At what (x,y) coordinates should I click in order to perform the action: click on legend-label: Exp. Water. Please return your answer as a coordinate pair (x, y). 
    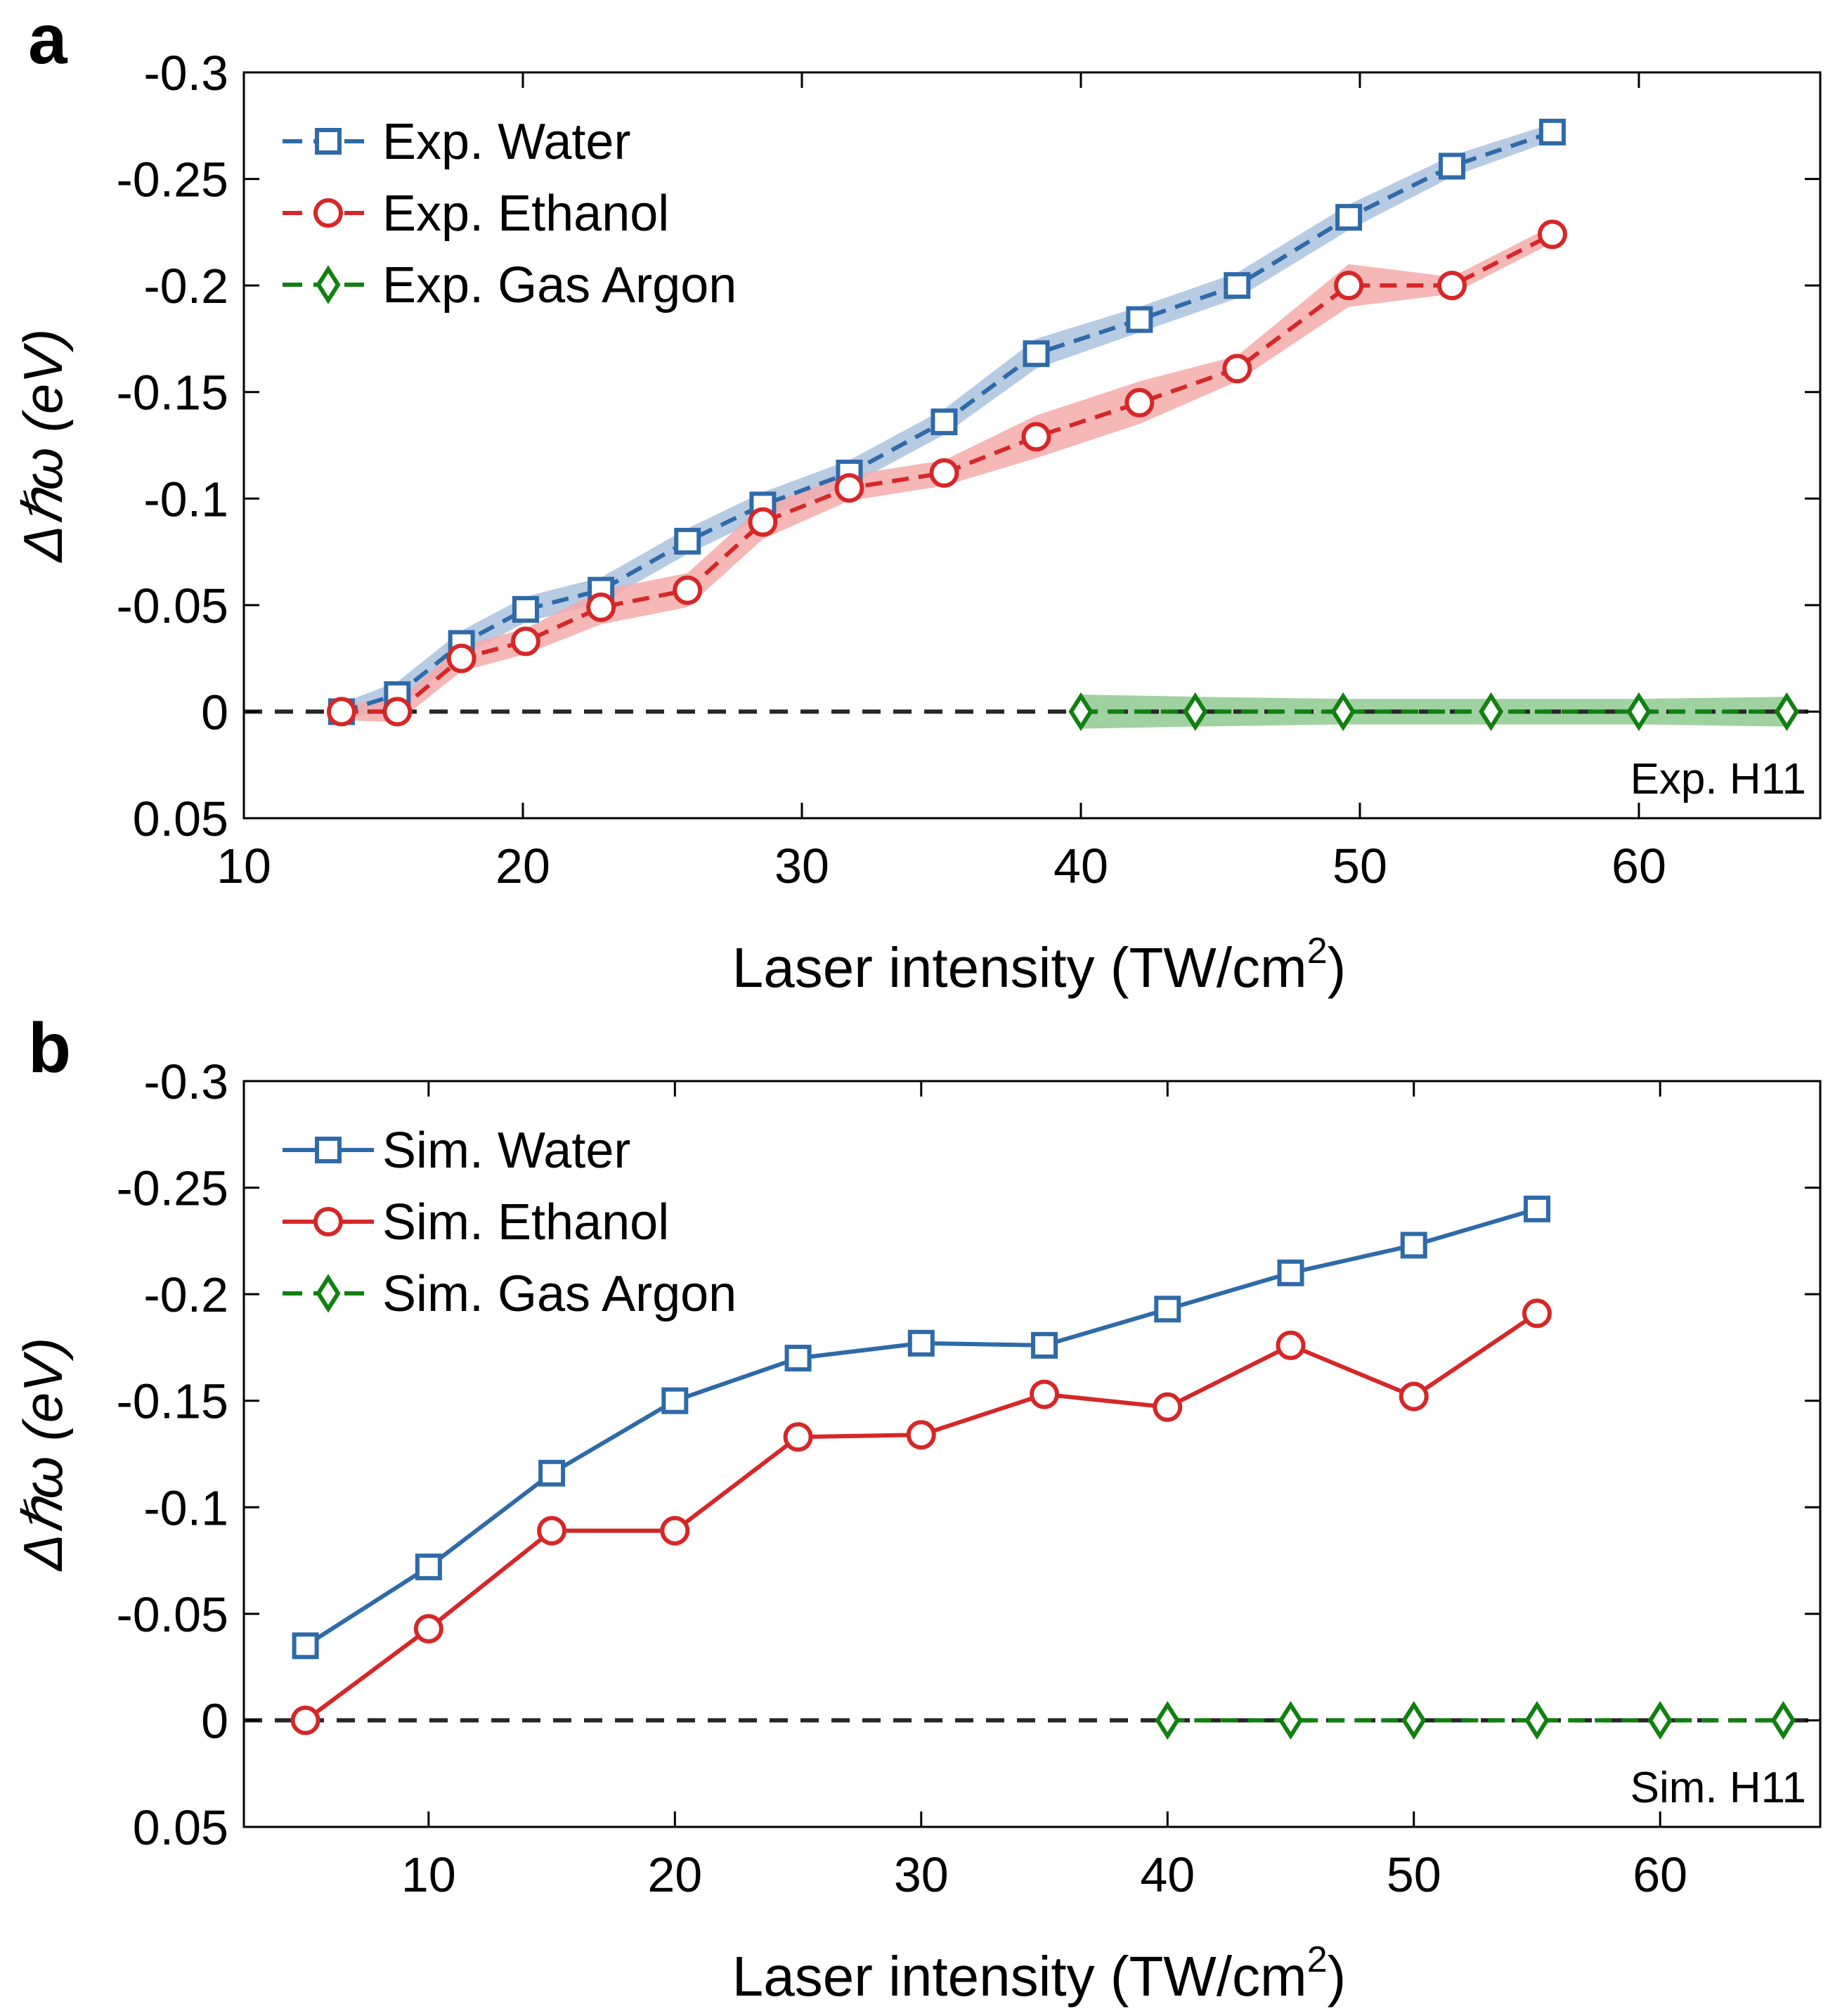
    Looking at the image, I should click on (506, 142).